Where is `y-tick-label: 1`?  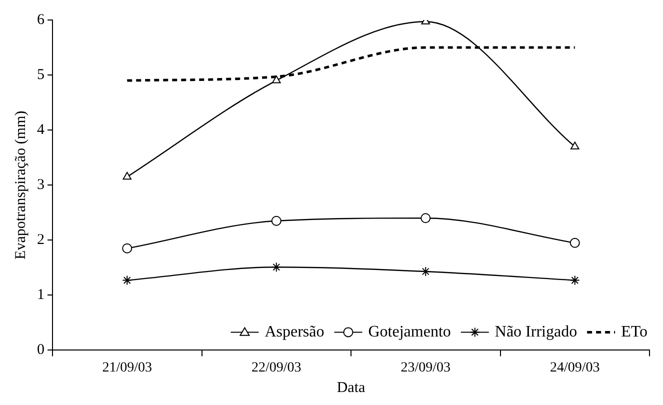 y-tick-label: 1 is located at coordinates (40, 295).